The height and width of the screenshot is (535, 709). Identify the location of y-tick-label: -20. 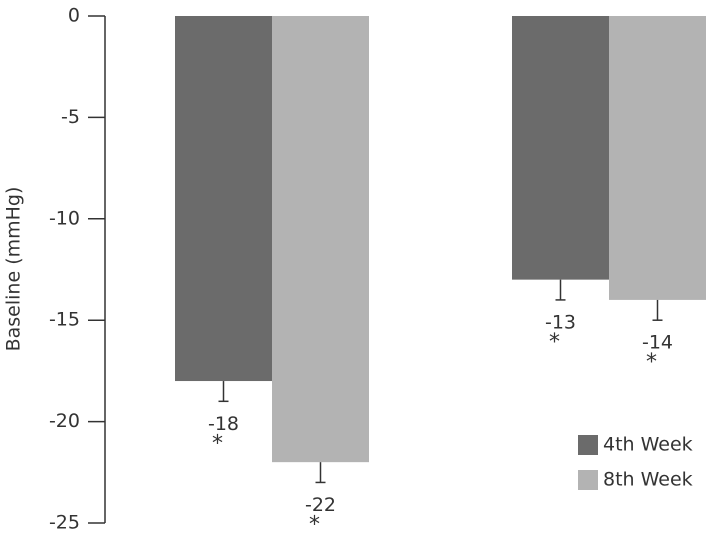
(64, 421).